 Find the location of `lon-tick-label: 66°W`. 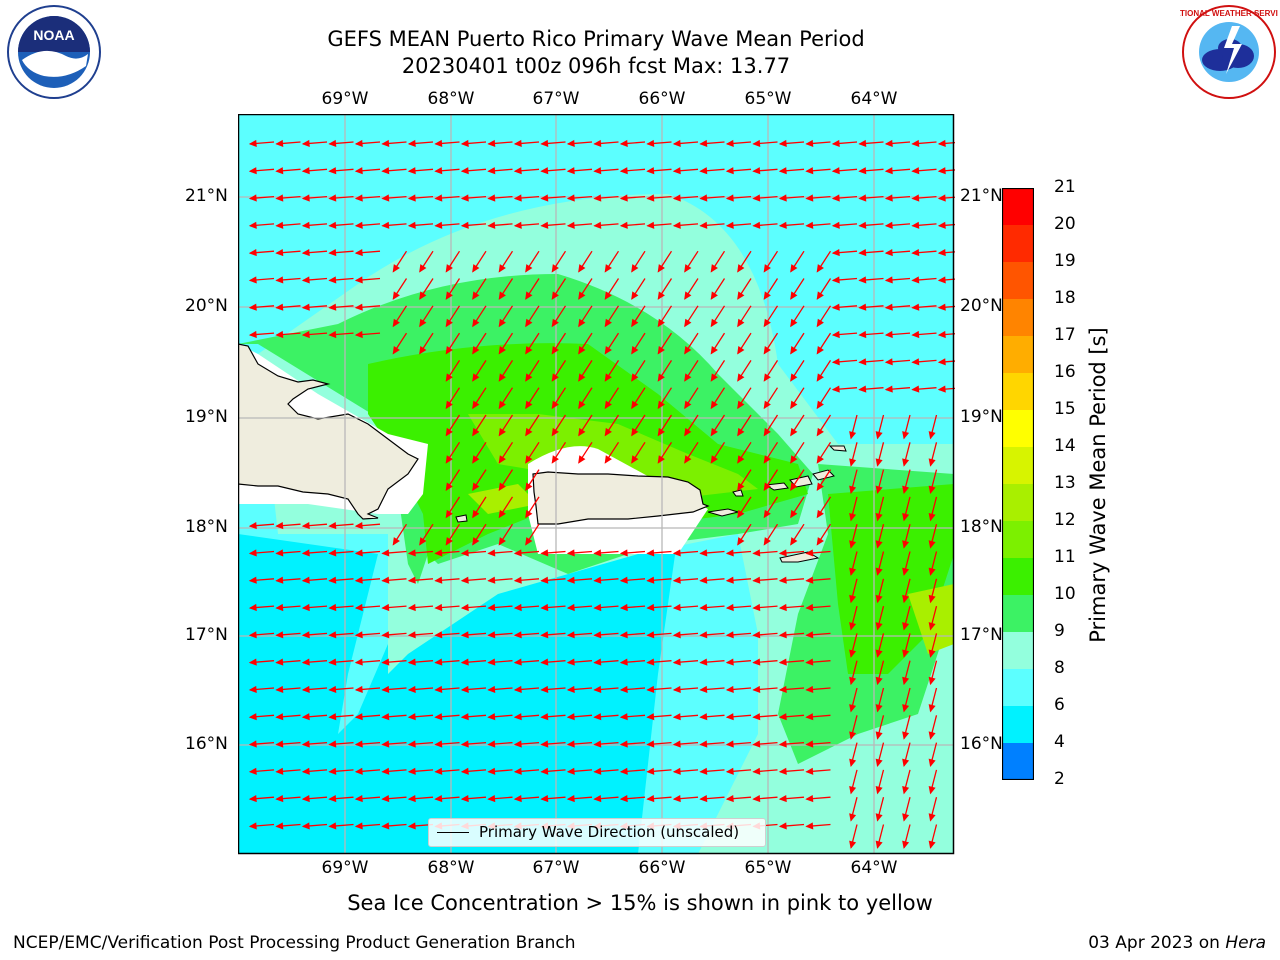

lon-tick-label: 66°W is located at coordinates (662, 868).